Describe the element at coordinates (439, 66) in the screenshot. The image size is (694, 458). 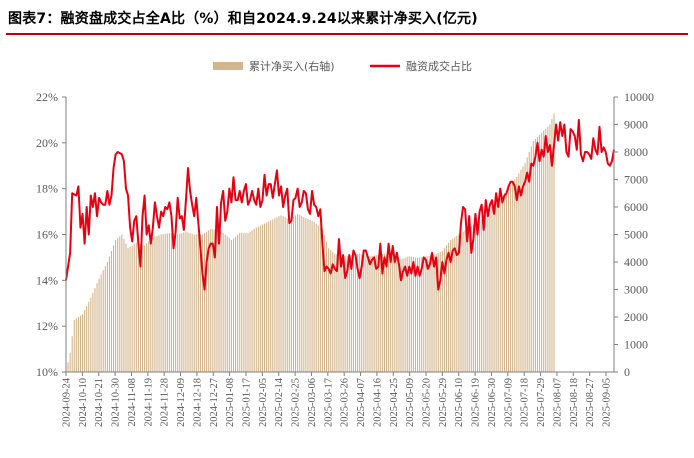
I see `legend-line-label: 融资成交占比` at that location.